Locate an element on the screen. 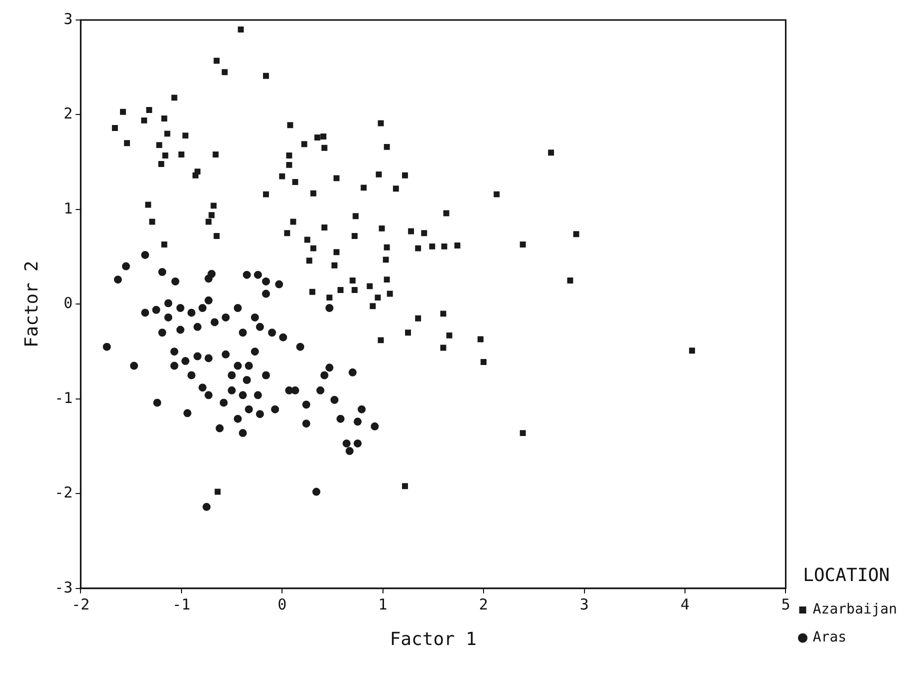  x-tick-label: 2 is located at coordinates (483, 604).